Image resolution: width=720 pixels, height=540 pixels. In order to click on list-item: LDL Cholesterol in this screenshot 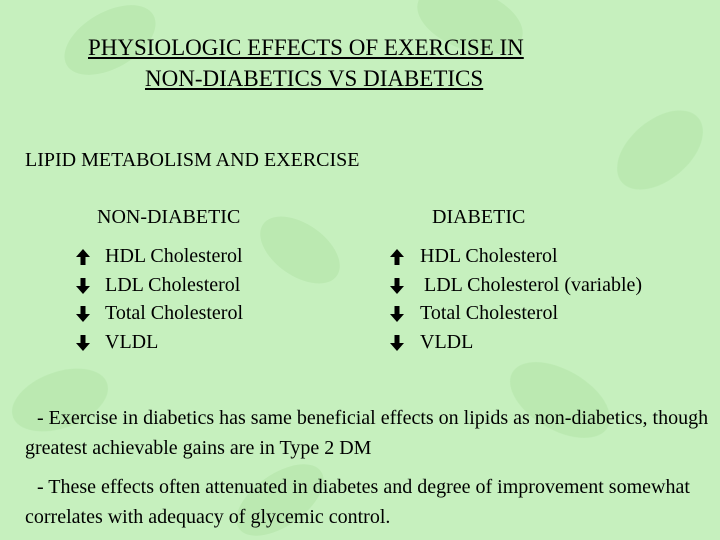, I will do `click(173, 285)`.